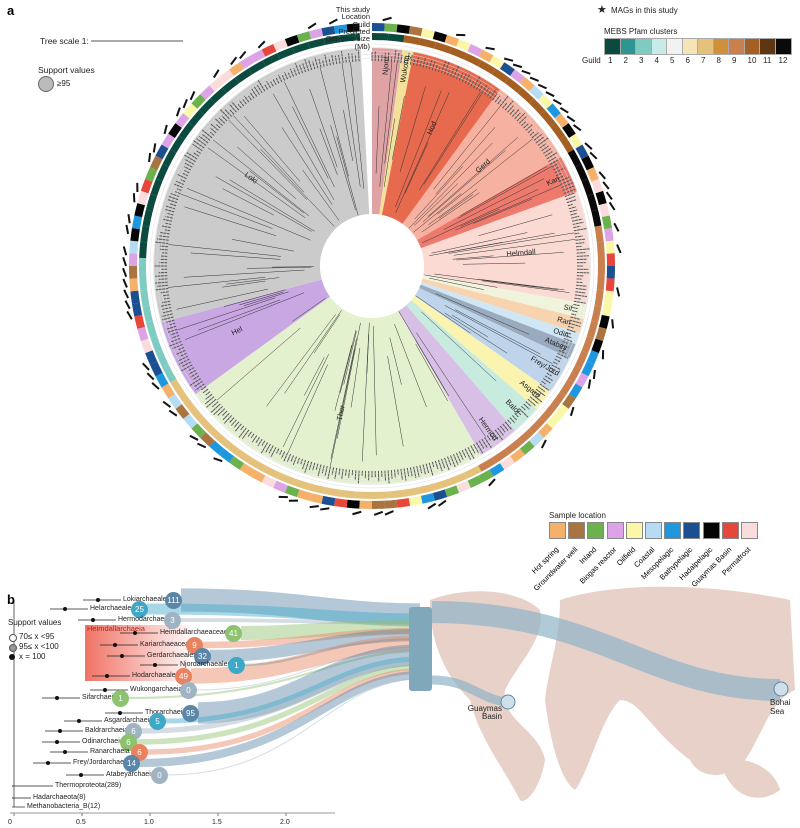 The image size is (800, 828). I want to click on count-badge: 1, so click(120, 698).